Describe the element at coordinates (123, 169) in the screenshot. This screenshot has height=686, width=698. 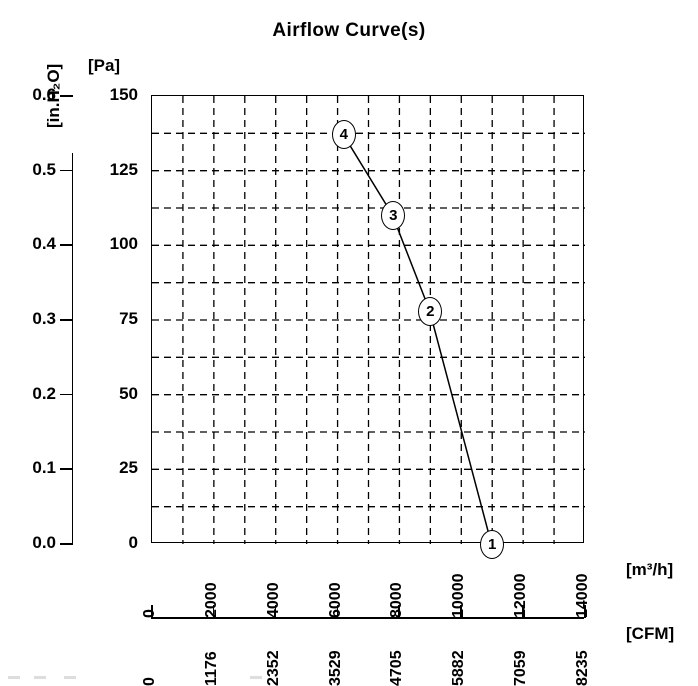
I see `y-tick-label-pa-125: 125` at that location.